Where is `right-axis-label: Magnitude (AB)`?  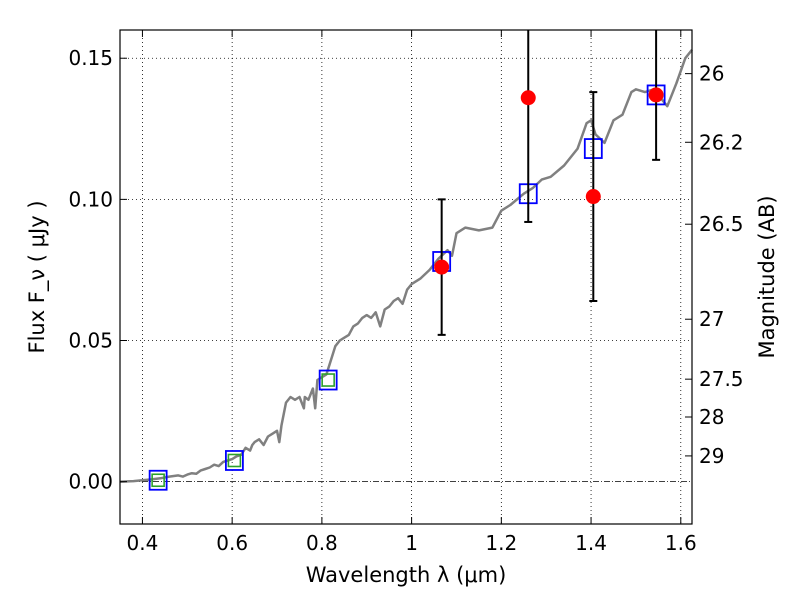 right-axis-label: Magnitude (AB) is located at coordinates (767, 276).